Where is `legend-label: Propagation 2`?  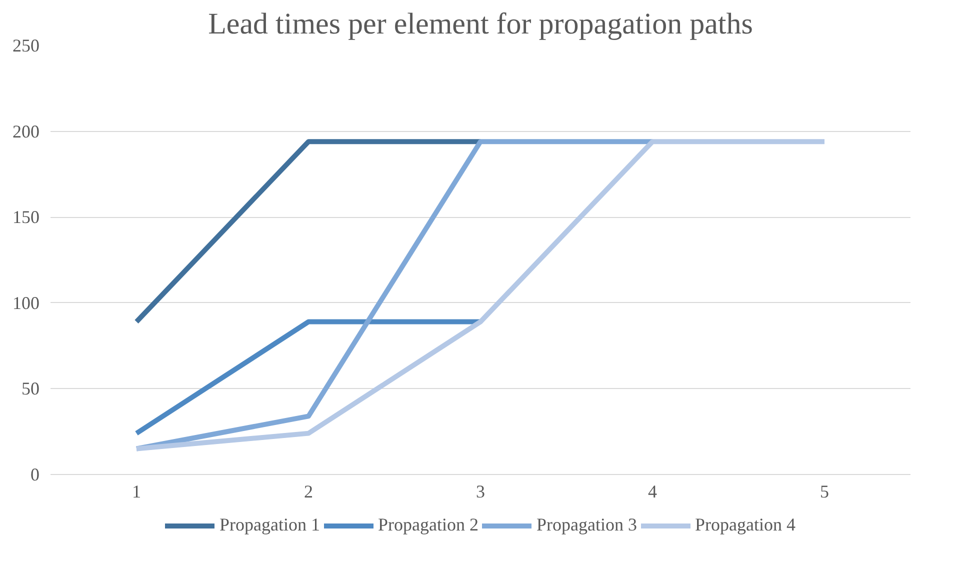
legend-label: Propagation 2 is located at coordinates (428, 525).